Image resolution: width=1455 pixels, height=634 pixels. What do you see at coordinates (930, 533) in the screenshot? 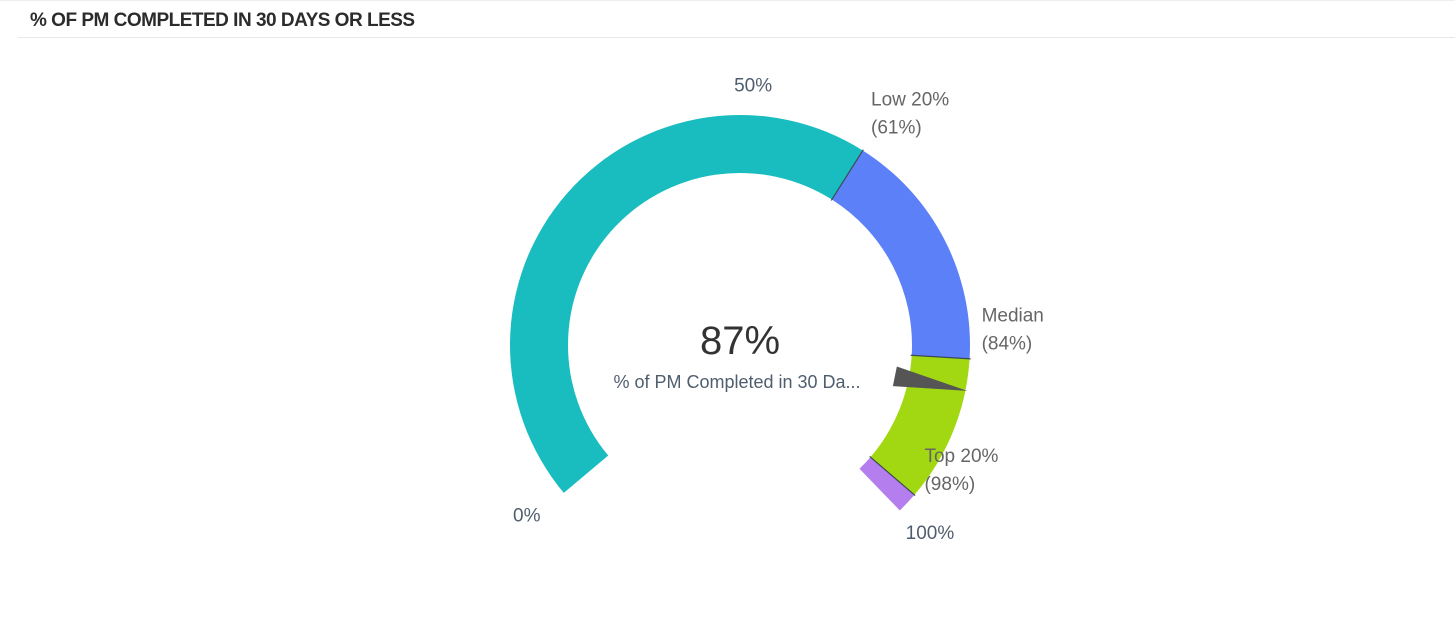
I see `scale-label-100: 100%` at bounding box center [930, 533].